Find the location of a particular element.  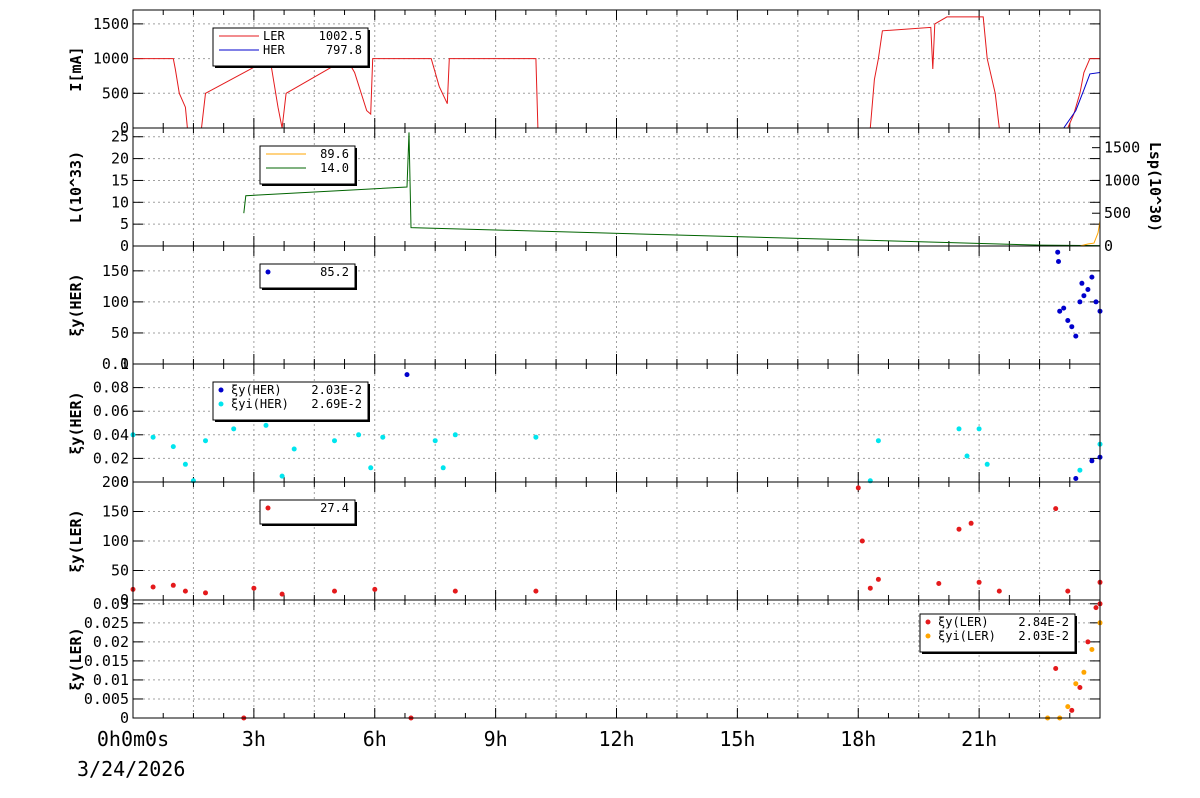

y-tick-label: 1500 is located at coordinates (111, 24).